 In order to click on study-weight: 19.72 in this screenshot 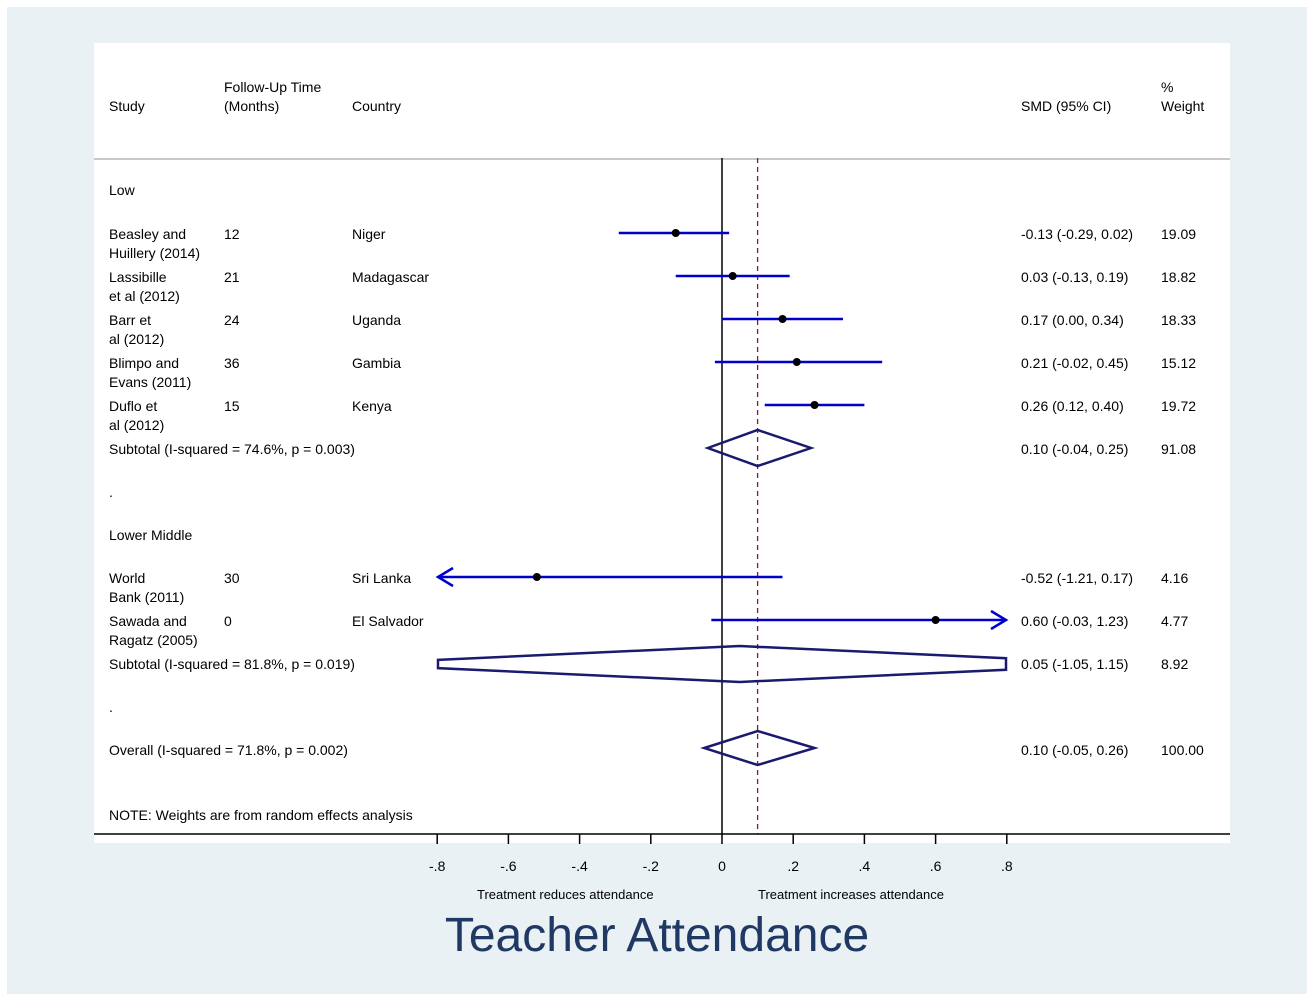, I will do `click(1179, 406)`.